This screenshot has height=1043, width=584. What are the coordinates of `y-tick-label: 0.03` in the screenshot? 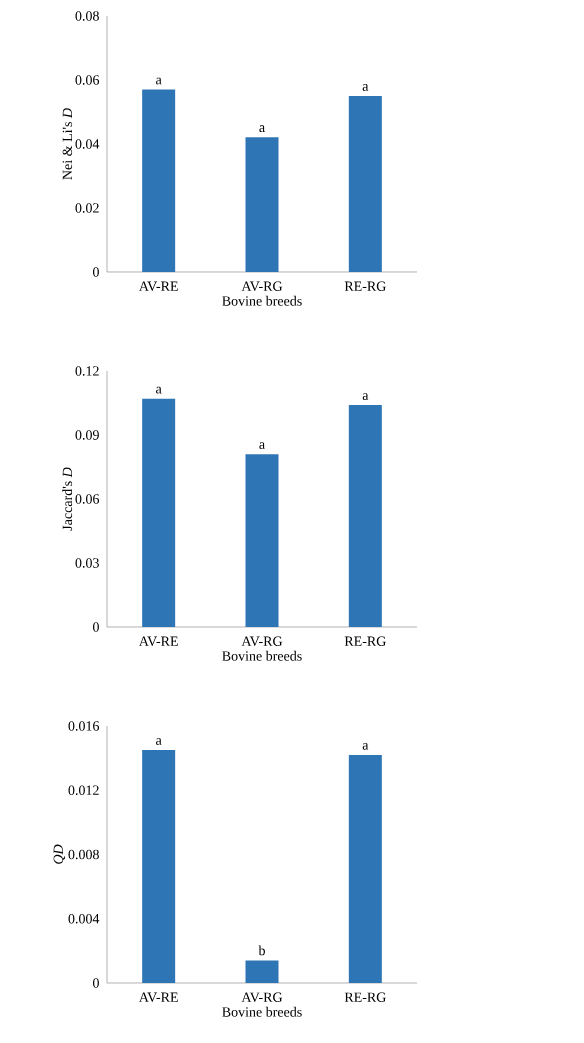 It's located at (87, 563).